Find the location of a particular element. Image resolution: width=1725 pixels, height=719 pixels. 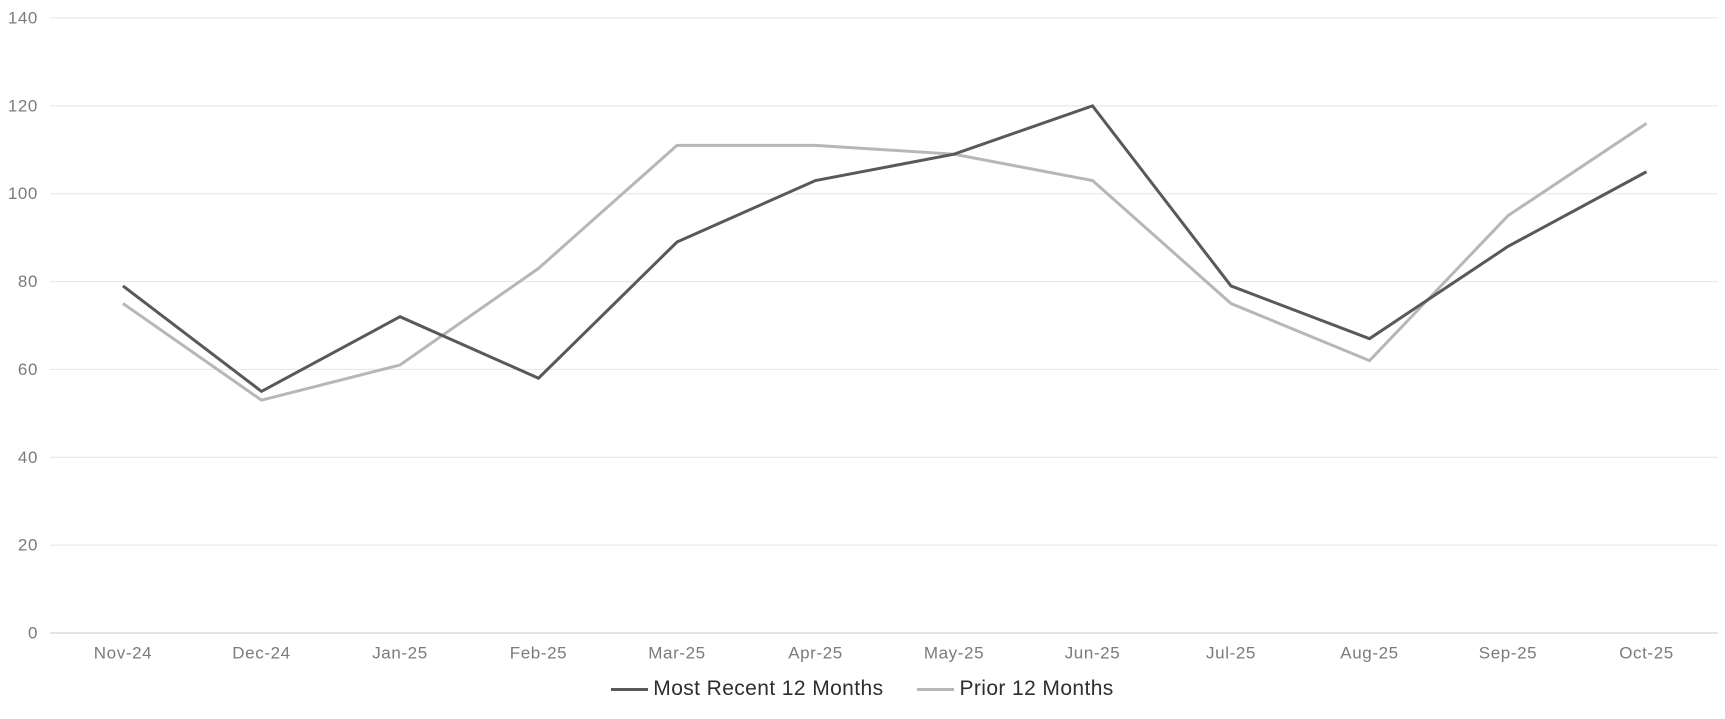

legend-line-marker-light is located at coordinates (936, 689).